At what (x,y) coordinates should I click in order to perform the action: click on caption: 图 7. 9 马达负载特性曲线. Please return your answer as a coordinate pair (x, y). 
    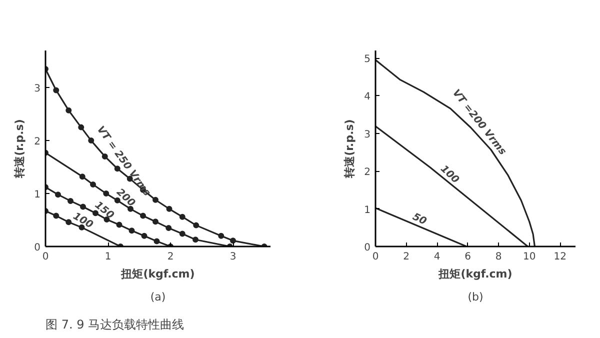
    Looking at the image, I should click on (115, 325).